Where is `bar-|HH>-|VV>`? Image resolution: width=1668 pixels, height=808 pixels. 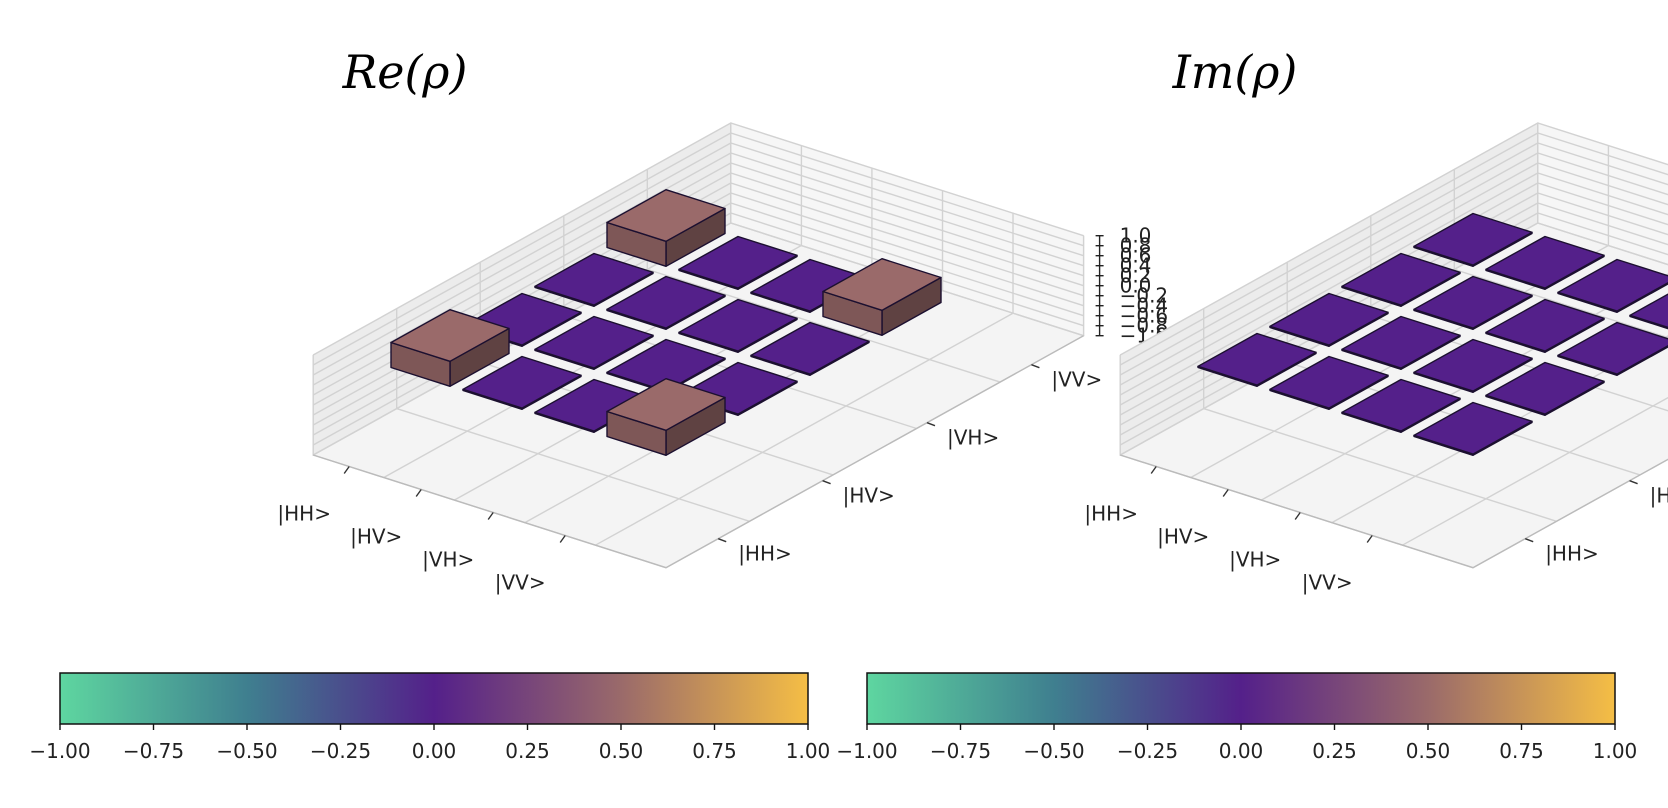
bar-|HH>-|VV> is located at coordinates (666, 227).